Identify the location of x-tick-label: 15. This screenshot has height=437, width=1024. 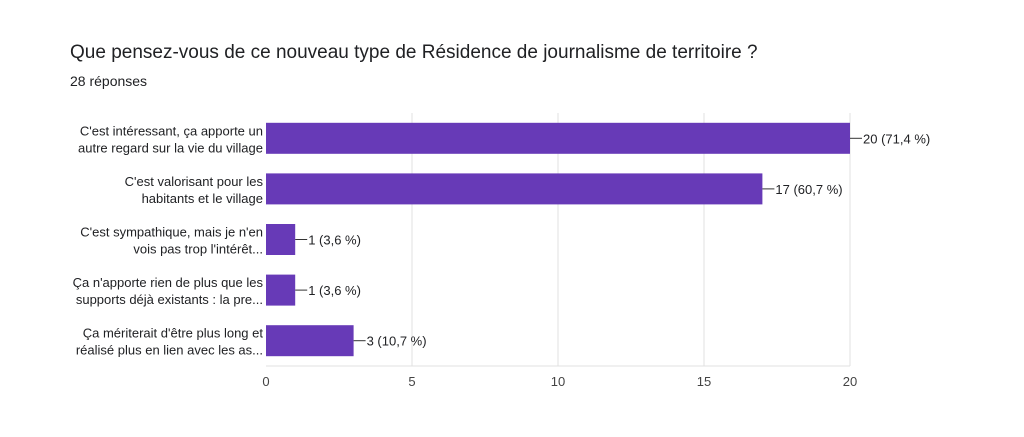
(704, 381).